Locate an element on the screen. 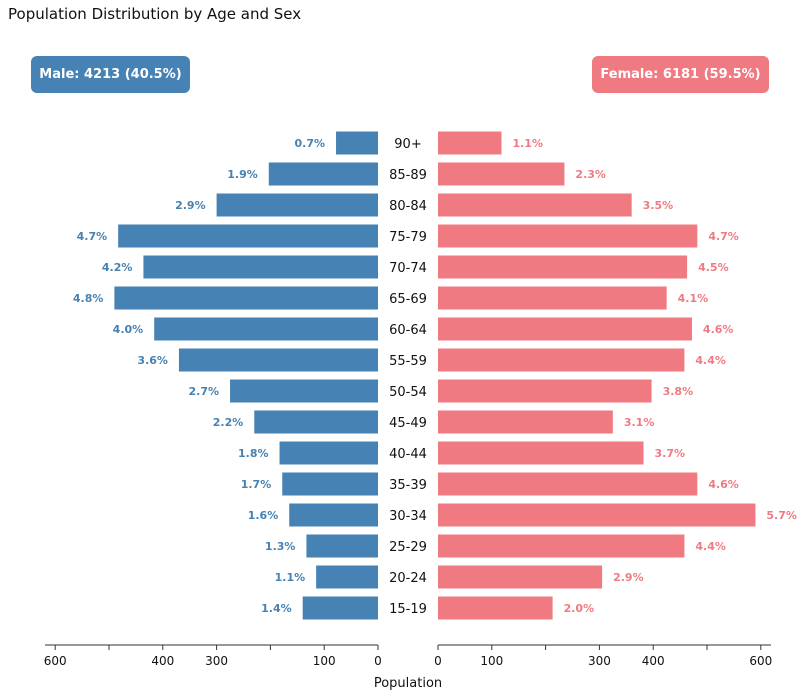 This screenshot has width=806, height=700. left-tick-label: 0 is located at coordinates (378, 661).